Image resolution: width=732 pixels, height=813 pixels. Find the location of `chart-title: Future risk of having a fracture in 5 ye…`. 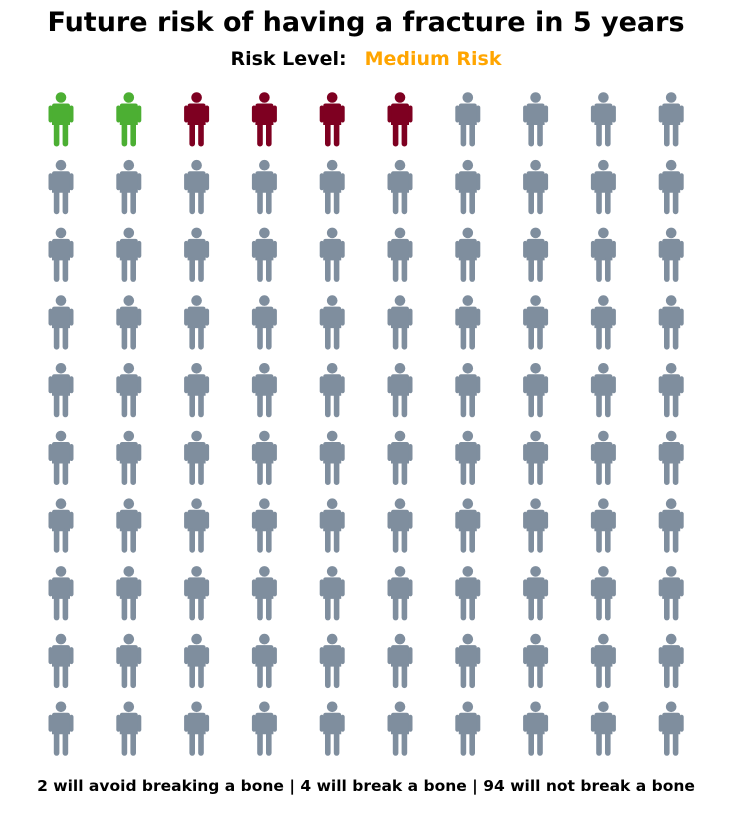

chart-title: Future risk of having a fracture in 5 ye… is located at coordinates (366, 22).